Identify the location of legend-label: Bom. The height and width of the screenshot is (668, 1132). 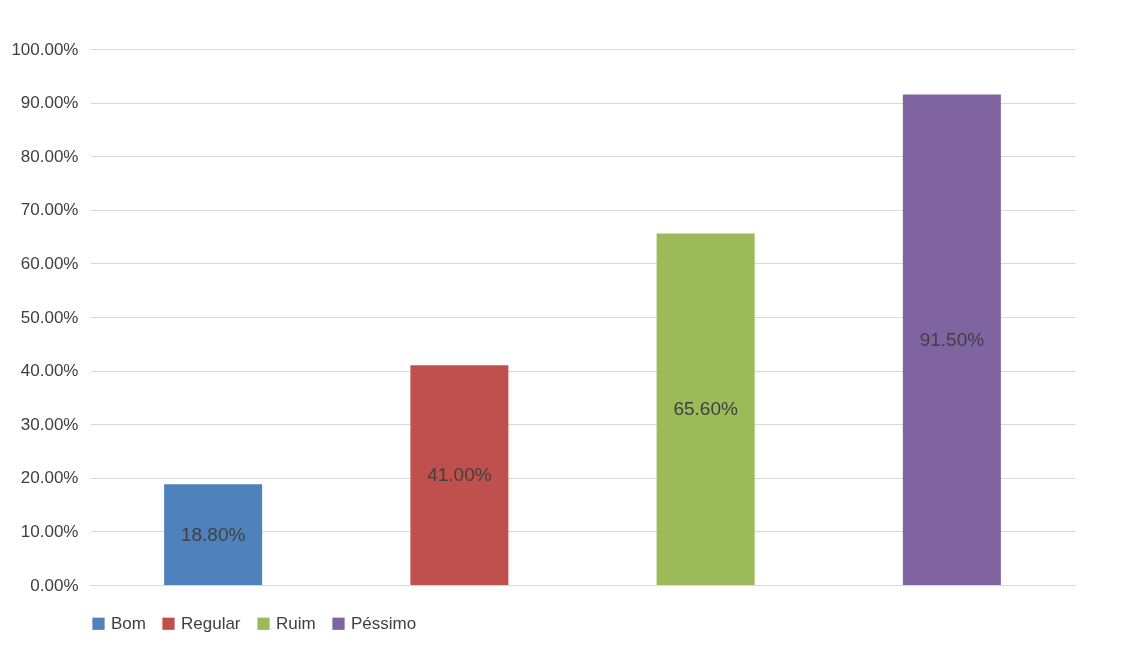
(128, 623).